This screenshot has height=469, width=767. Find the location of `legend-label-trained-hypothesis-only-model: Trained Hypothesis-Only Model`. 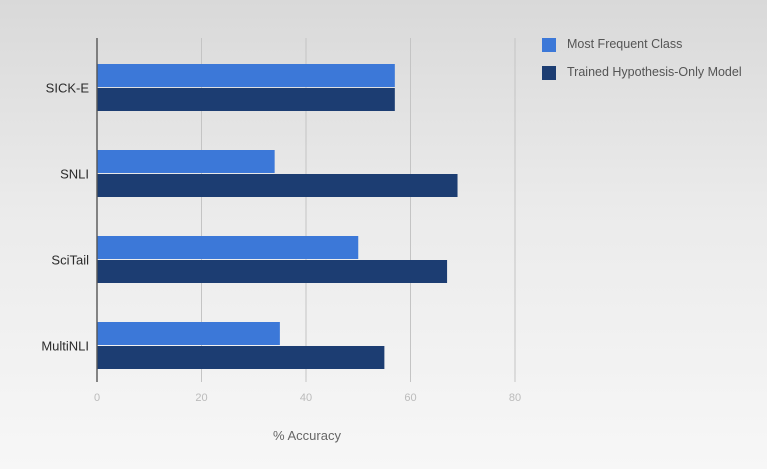

legend-label-trained-hypothesis-only-model: Trained Hypothesis-Only Model is located at coordinates (654, 72).